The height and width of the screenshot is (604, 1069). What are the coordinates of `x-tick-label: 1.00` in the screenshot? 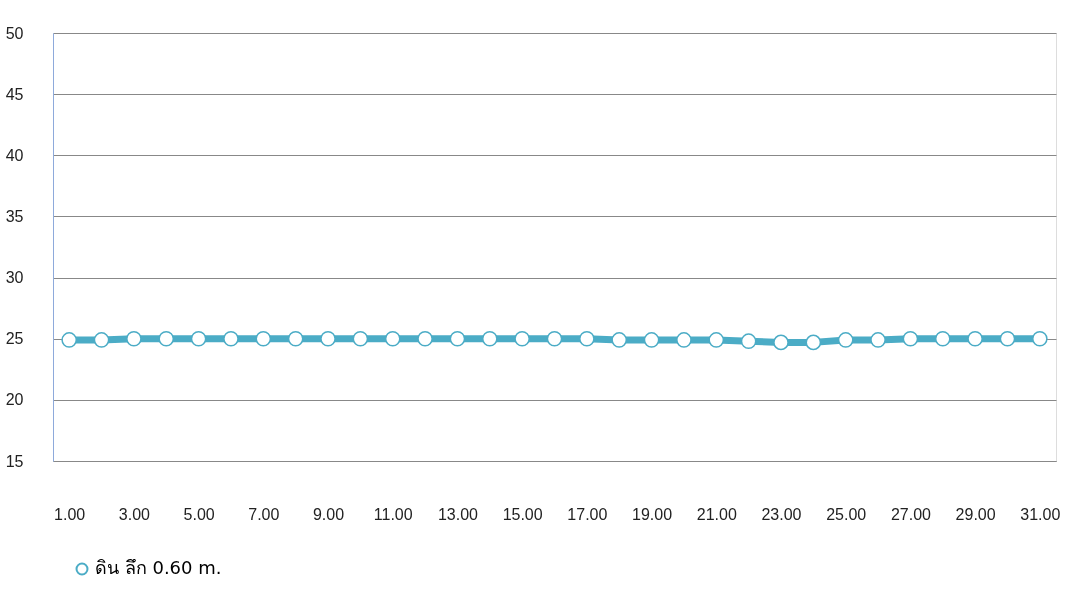 It's located at (70, 514).